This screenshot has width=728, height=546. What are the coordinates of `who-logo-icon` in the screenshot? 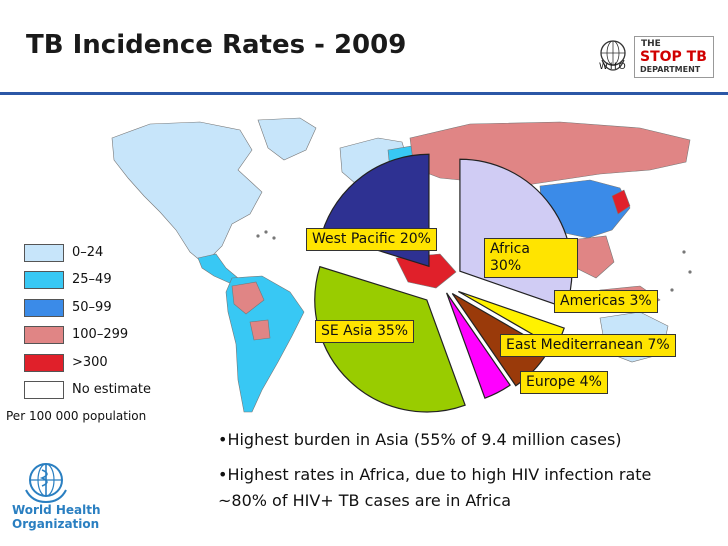 It's located at (46, 483).